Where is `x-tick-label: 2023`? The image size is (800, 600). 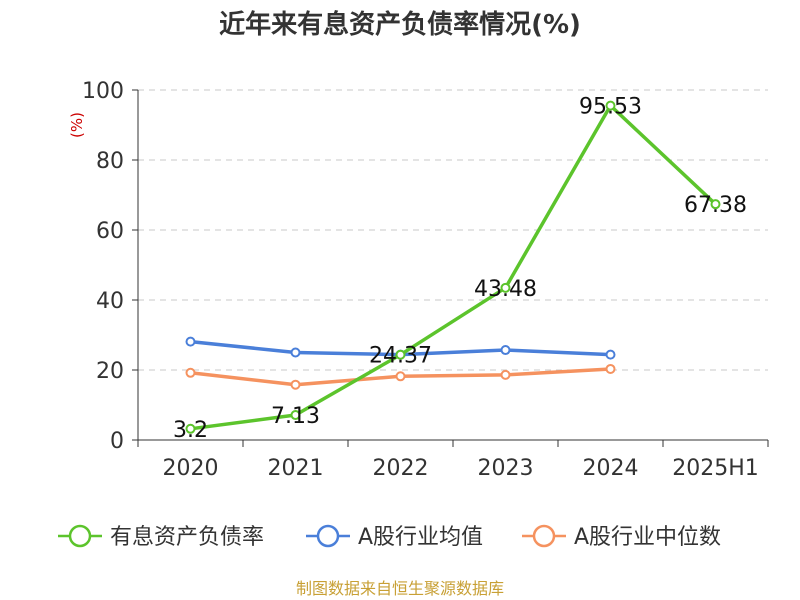 x-tick-label: 2023 is located at coordinates (506, 468).